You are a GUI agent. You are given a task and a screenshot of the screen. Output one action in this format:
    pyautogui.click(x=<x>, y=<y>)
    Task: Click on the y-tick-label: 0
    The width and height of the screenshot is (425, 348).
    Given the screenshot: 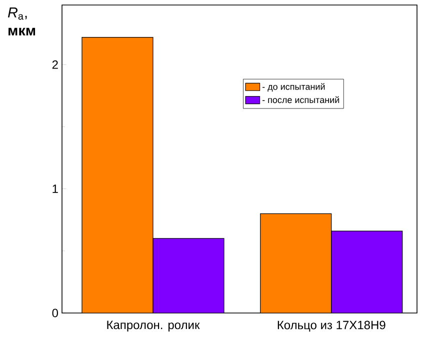 What is the action you would take?
    pyautogui.click(x=55, y=313)
    